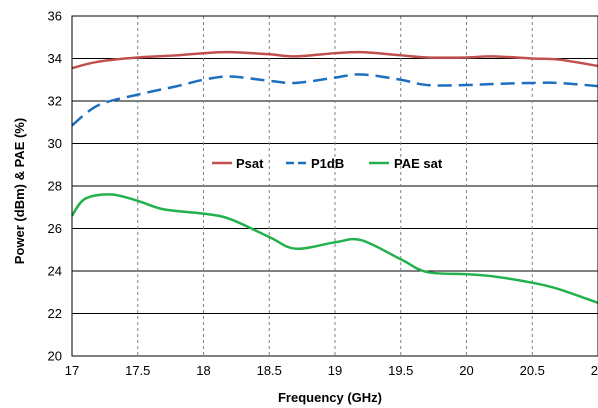 This screenshot has width=598, height=408. Describe the element at coordinates (55, 101) in the screenshot. I see `y-tick-label: 32` at that location.